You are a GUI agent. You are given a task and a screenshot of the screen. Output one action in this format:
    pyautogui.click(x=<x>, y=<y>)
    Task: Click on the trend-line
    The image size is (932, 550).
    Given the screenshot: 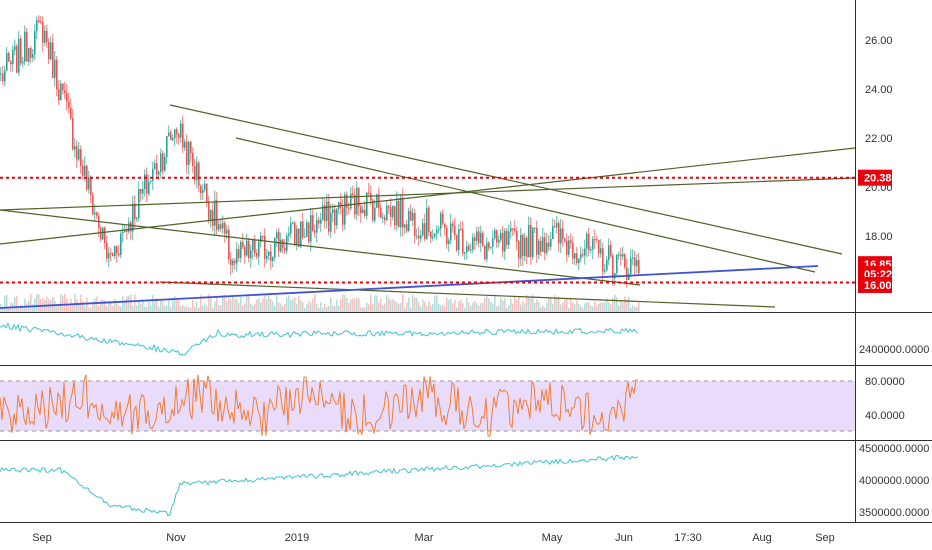 What is the action you would take?
    pyautogui.click(x=320, y=247)
    